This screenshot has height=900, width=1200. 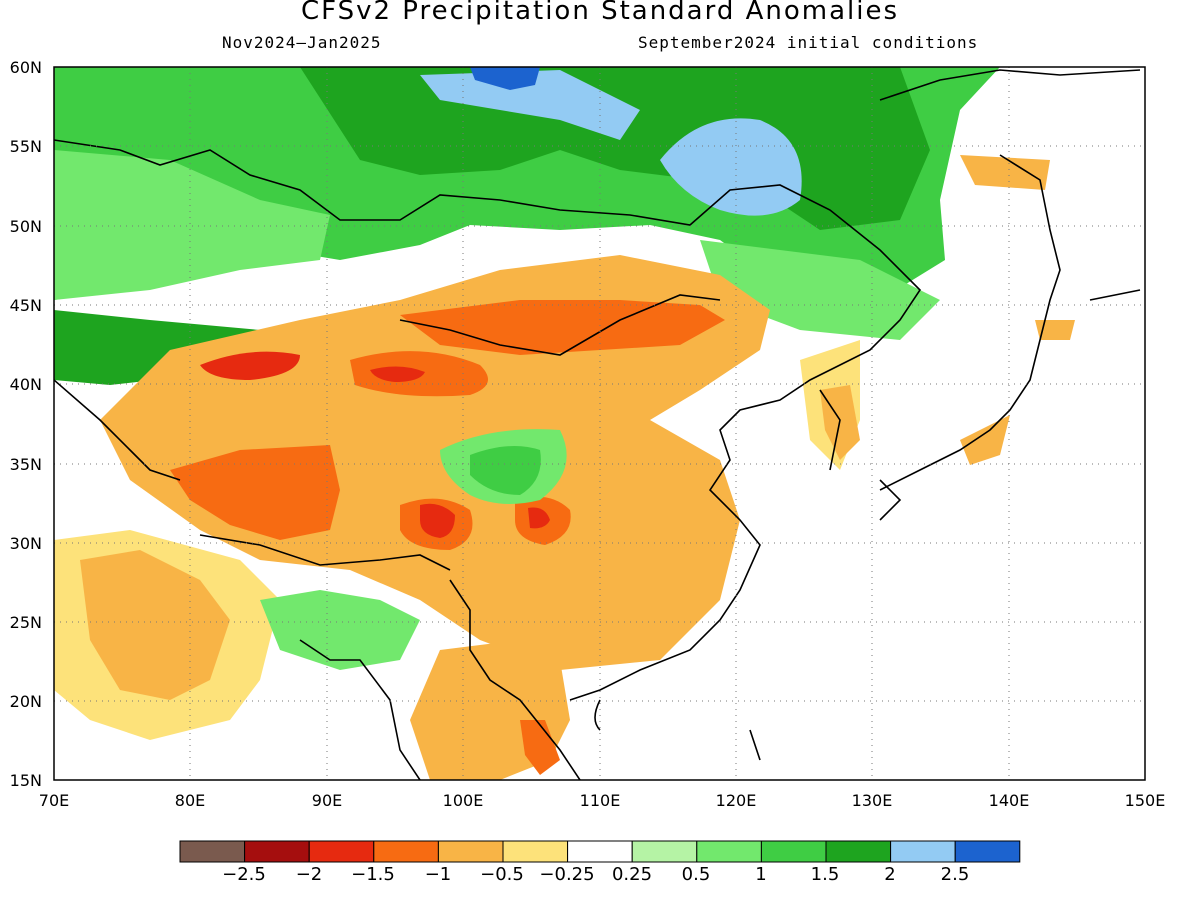 I want to click on anomaly-sichuan-dry-strong, so click(x=539, y=518).